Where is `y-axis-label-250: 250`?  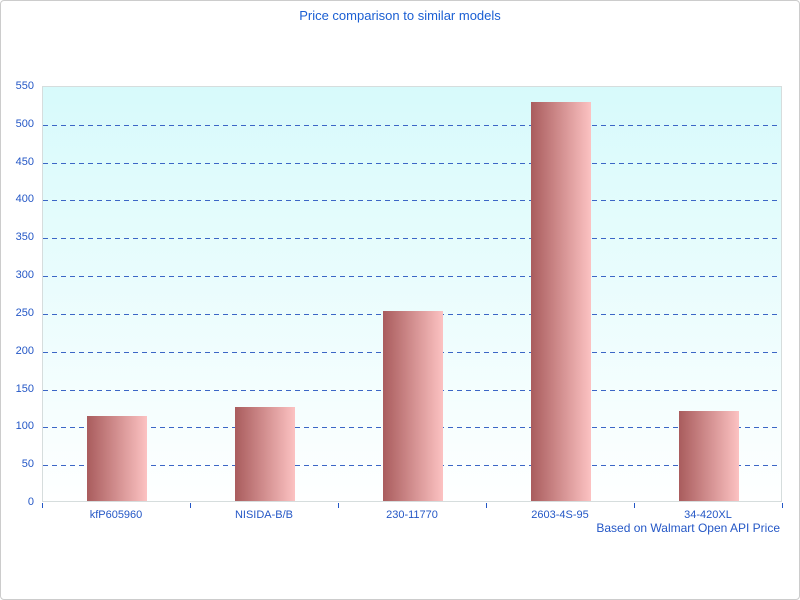
y-axis-label-250: 250 is located at coordinates (24, 312).